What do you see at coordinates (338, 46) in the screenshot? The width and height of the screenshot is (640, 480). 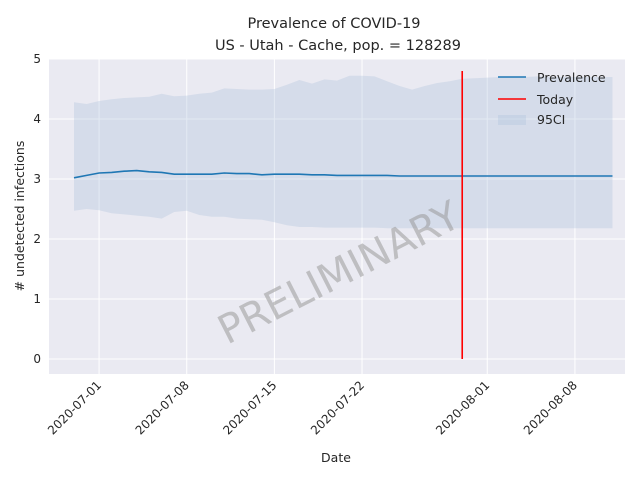 I see `chart-subtitle: US - Utah - Cache, pop. = 128289` at bounding box center [338, 46].